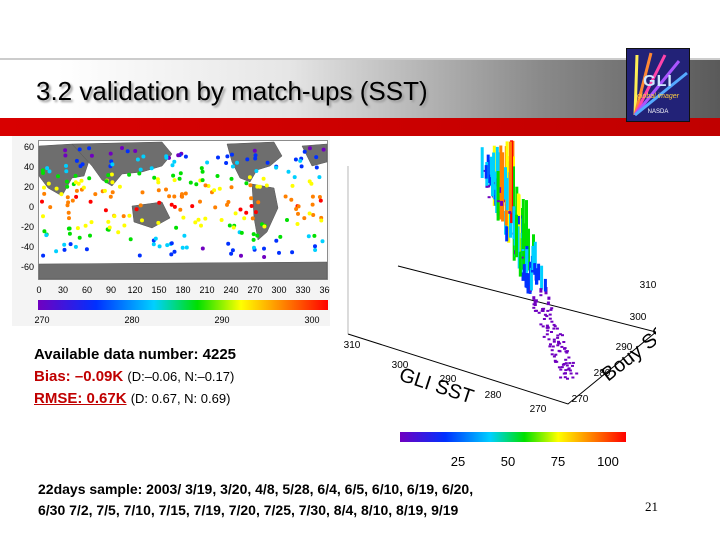 The image size is (720, 540). I want to click on bias-value: Bias: –0.09K, so click(79, 376).